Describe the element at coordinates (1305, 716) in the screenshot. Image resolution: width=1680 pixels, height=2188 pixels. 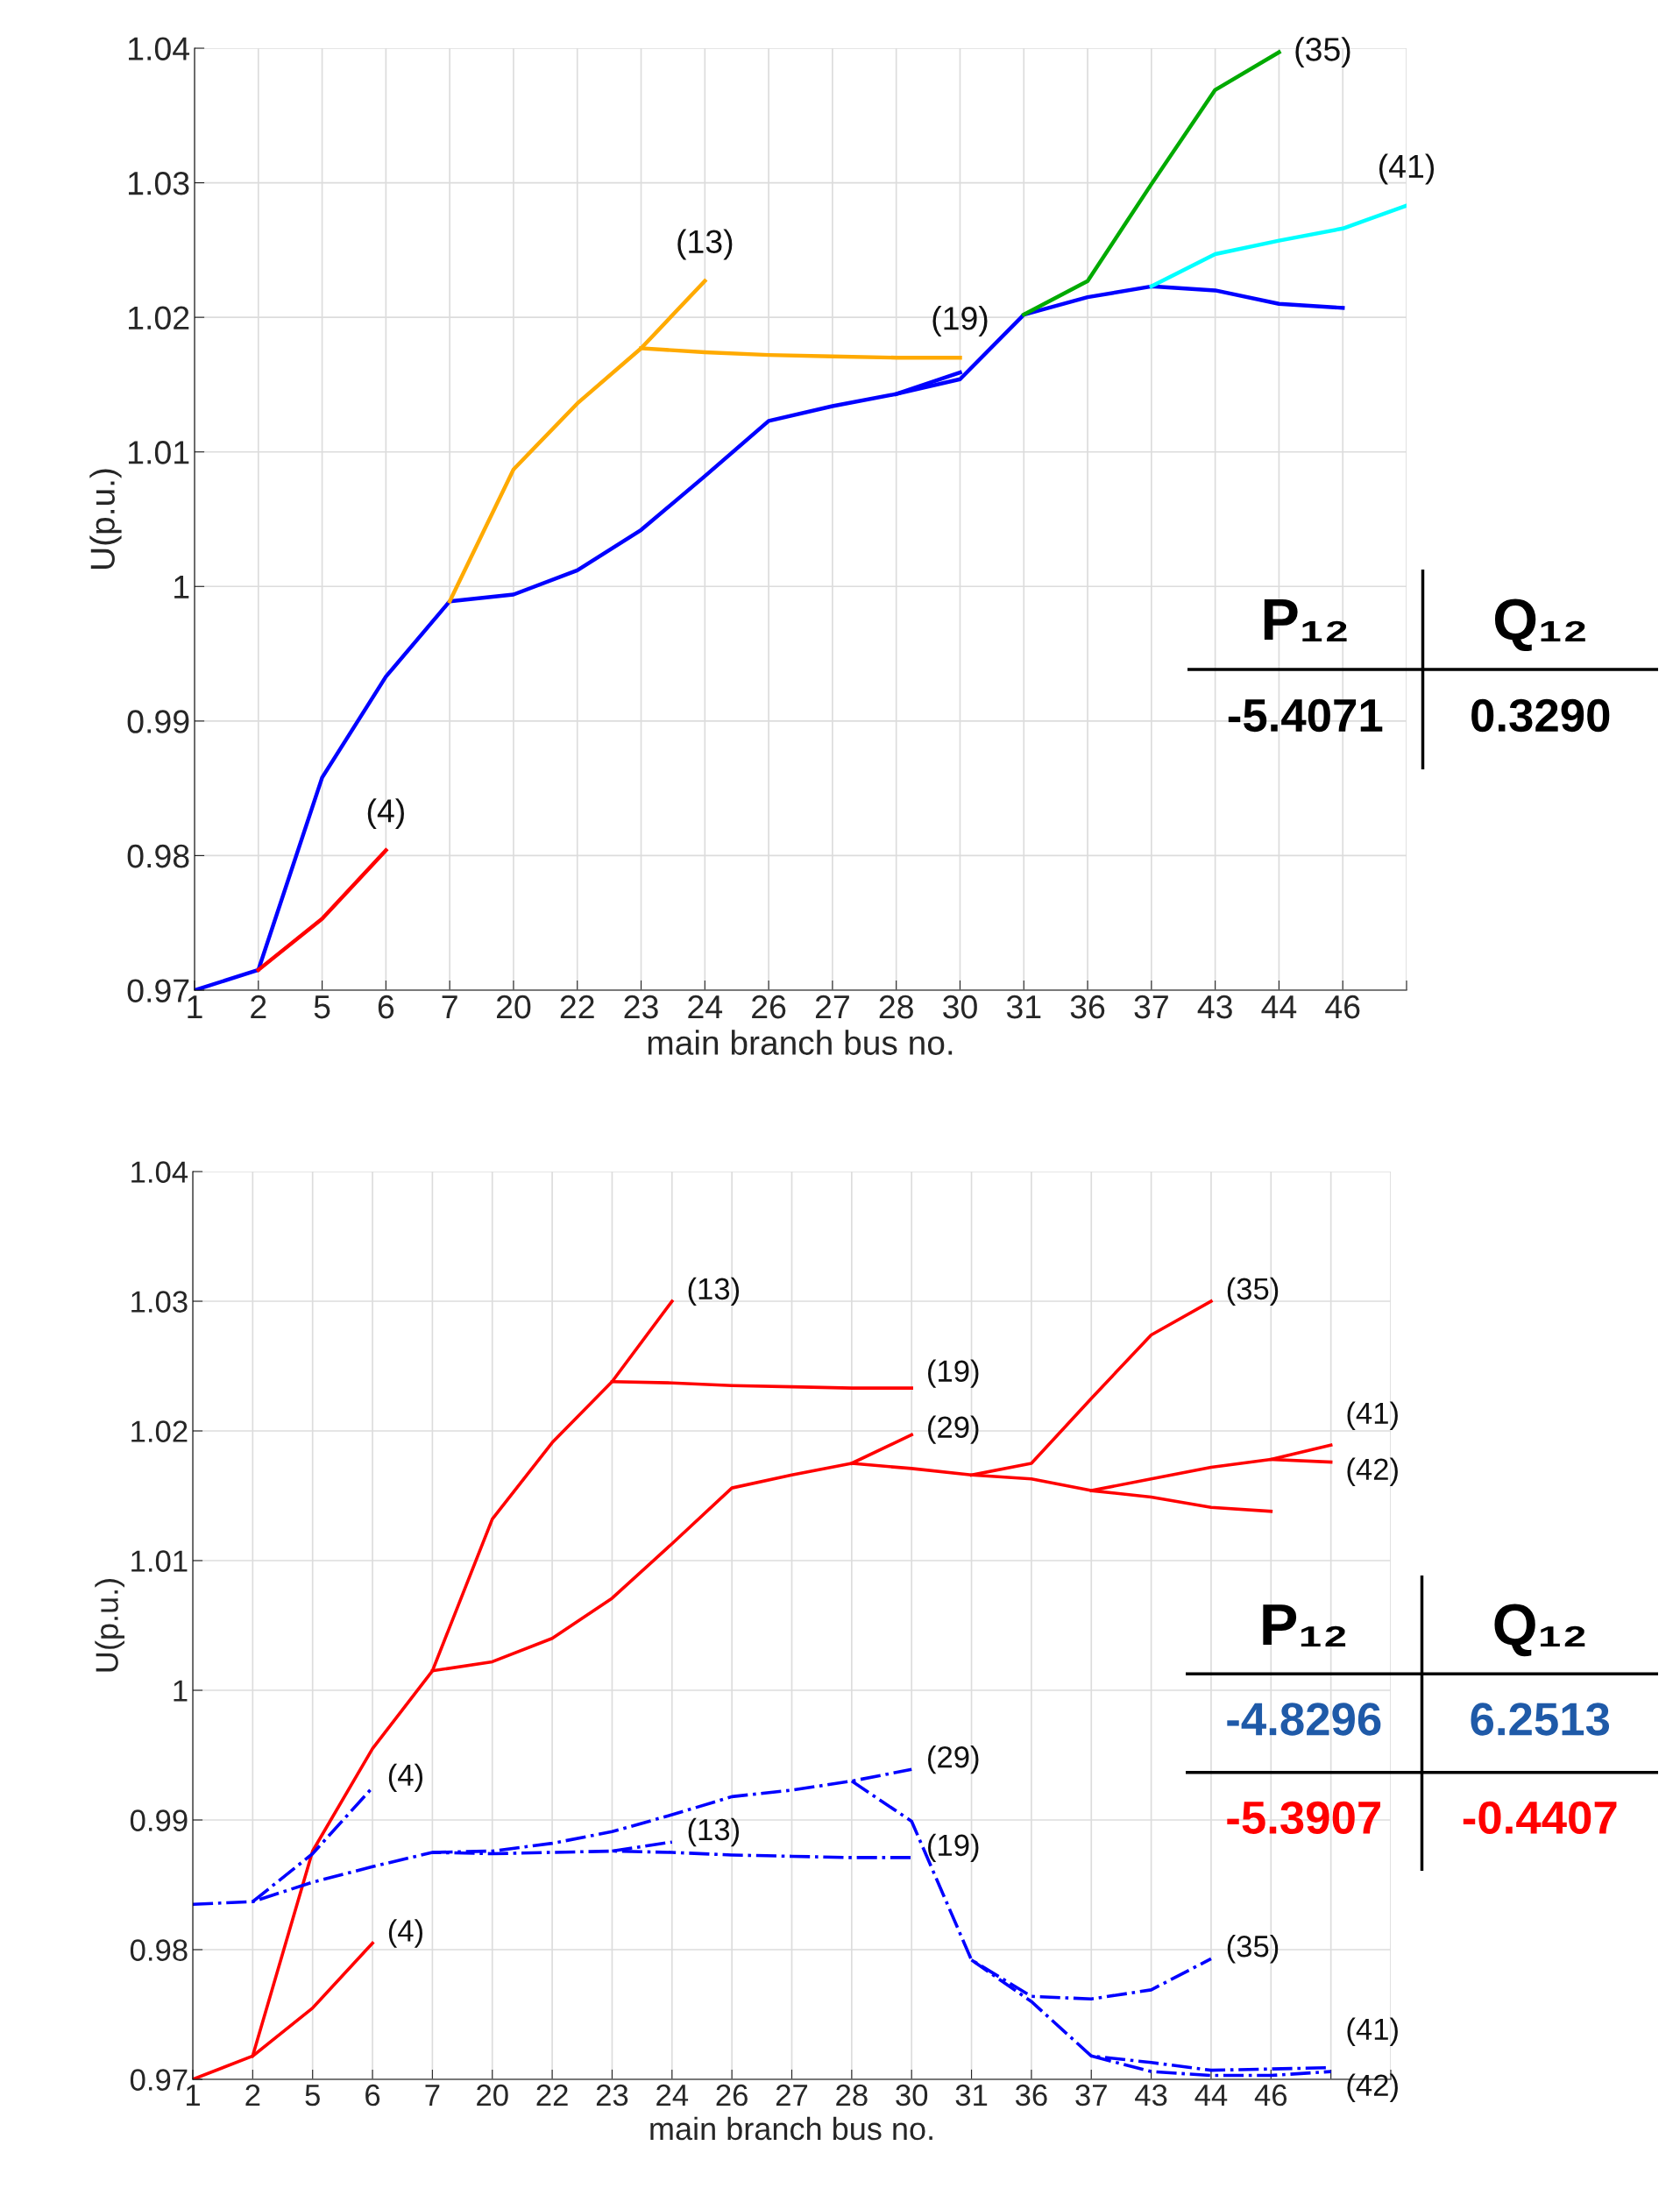
I see `data-label: -5.4071` at that location.